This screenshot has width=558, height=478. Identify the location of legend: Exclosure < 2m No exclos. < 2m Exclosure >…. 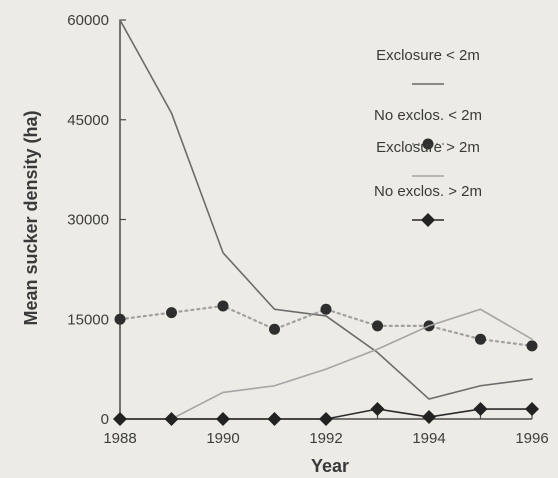
(428, 137).